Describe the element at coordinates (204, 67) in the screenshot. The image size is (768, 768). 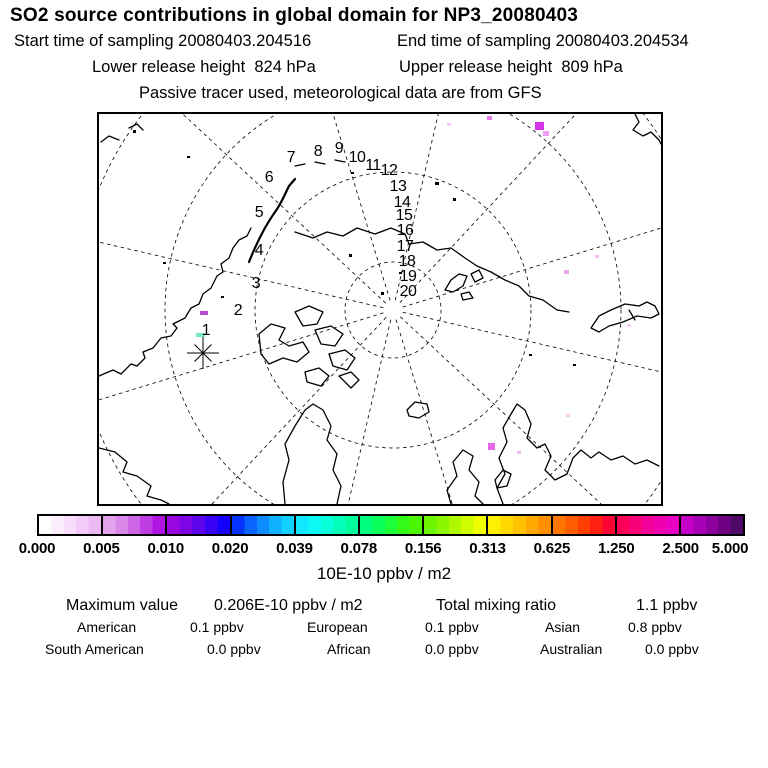
I see `lower-release-label: Lower release height 824 hPa` at that location.